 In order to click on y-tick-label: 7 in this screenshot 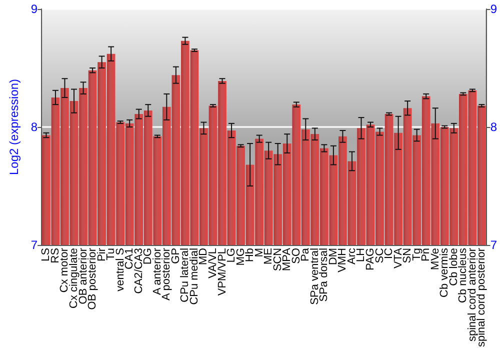, I will do `click(34, 245)`.